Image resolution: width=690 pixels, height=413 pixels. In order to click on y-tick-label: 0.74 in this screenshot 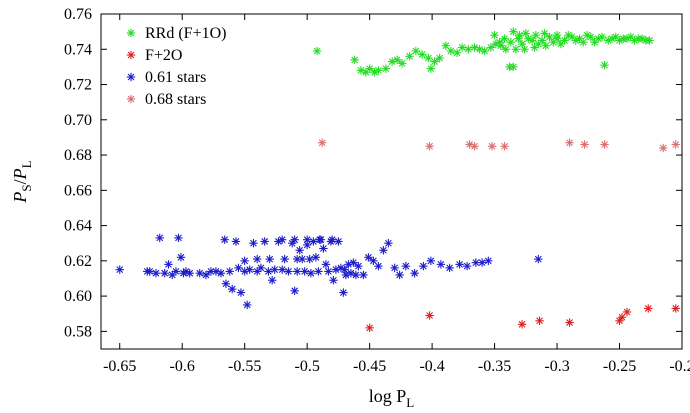, I will do `click(78, 49)`.